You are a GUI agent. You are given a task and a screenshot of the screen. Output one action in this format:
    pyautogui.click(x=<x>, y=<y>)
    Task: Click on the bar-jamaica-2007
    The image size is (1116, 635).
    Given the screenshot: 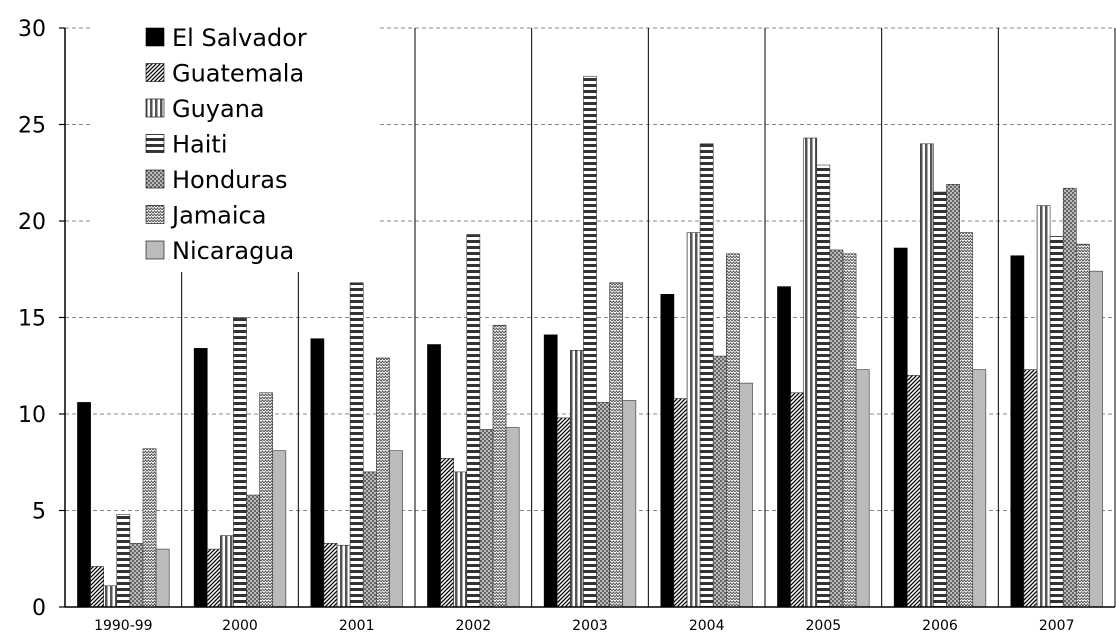 What is the action you would take?
    pyautogui.click(x=1083, y=425)
    